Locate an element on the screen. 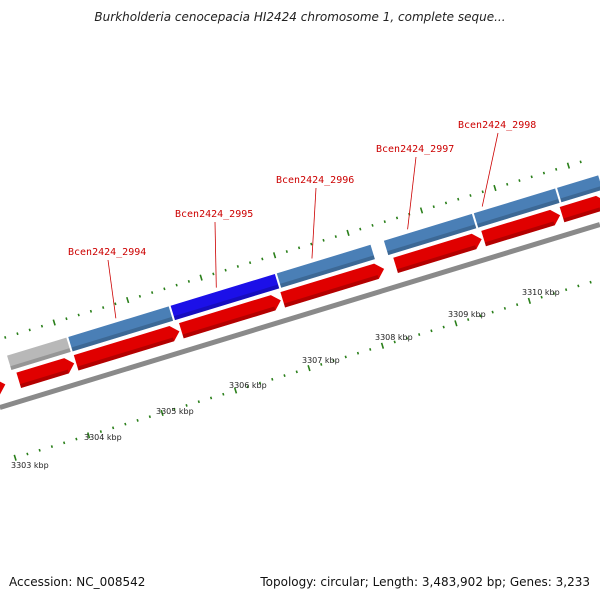  kbp-label: 3304 kbp is located at coordinates (103, 437).